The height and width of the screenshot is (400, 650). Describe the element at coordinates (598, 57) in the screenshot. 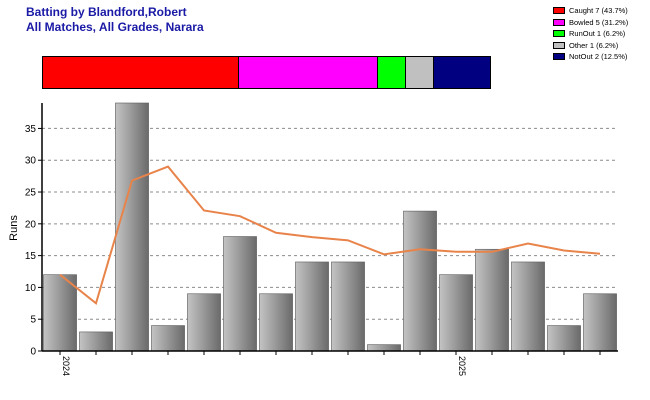

I see `legend-label: NotOut 2 (12.5%)` at that location.